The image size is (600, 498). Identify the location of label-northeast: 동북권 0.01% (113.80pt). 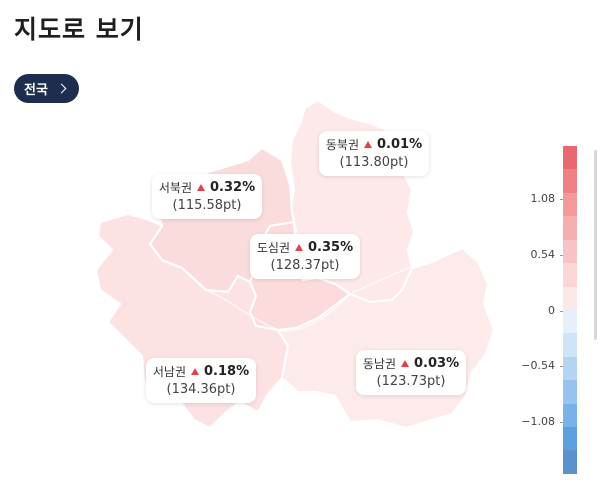
(374, 153).